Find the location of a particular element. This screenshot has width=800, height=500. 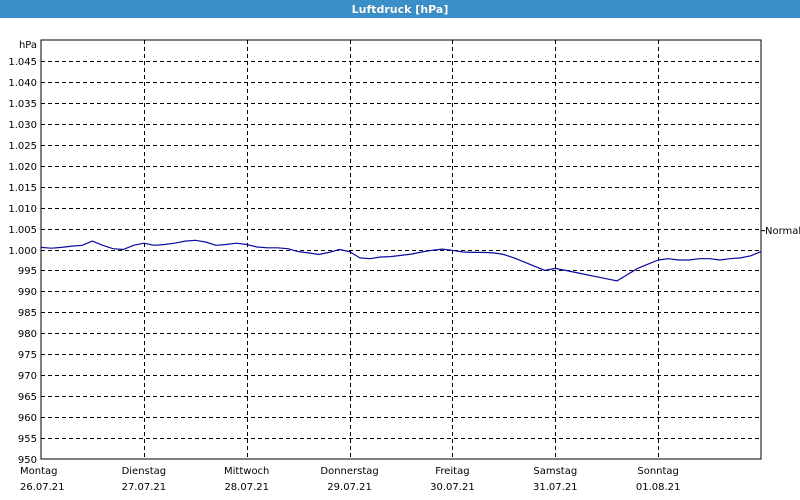

y-tick-label: 1.005 is located at coordinates (22, 230).